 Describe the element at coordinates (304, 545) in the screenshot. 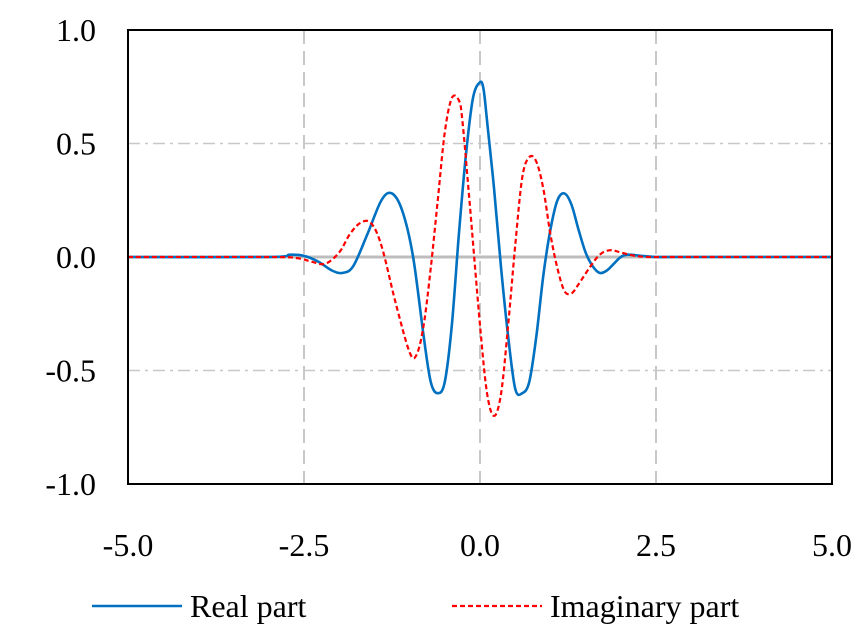

I see `x-tick-label: -2.5` at that location.